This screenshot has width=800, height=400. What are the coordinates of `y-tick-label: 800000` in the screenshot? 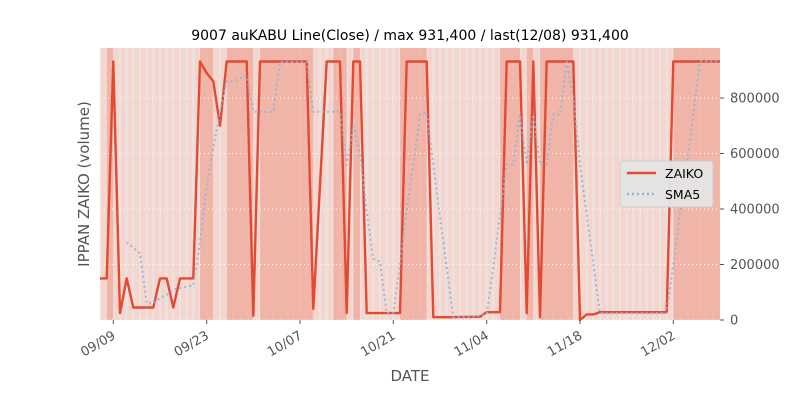 It's located at (755, 98).